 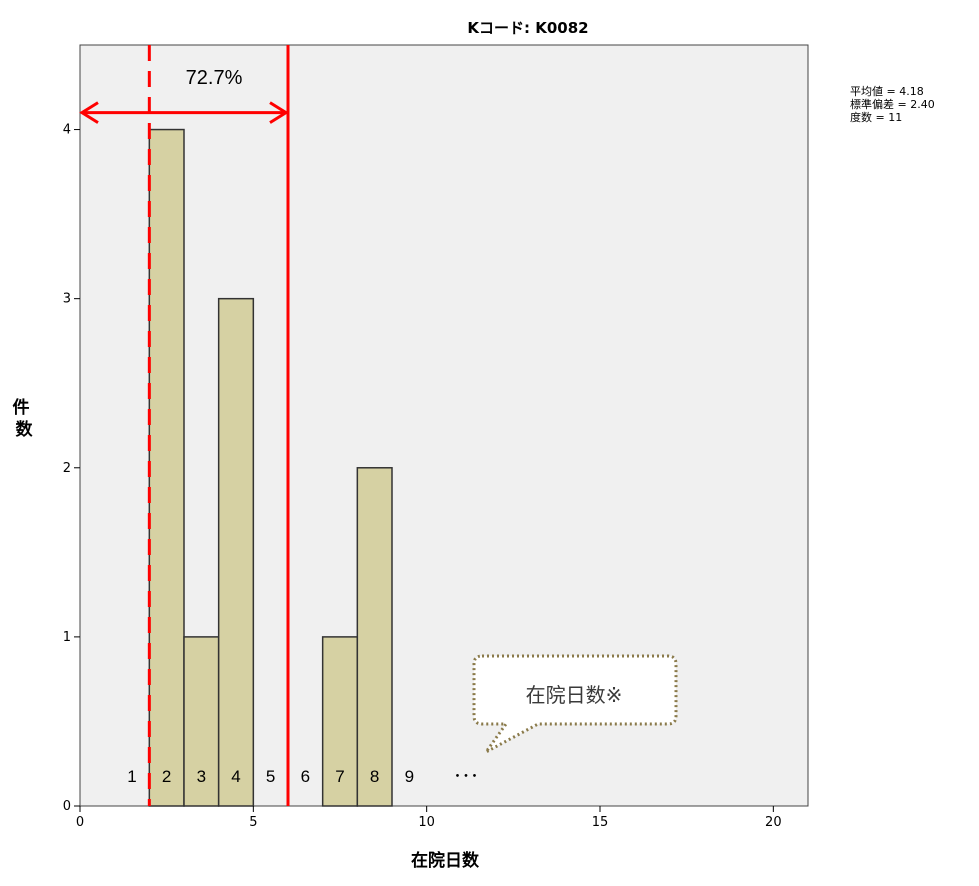 What do you see at coordinates (253, 822) in the screenshot?
I see `x-tick-label: 5` at bounding box center [253, 822].